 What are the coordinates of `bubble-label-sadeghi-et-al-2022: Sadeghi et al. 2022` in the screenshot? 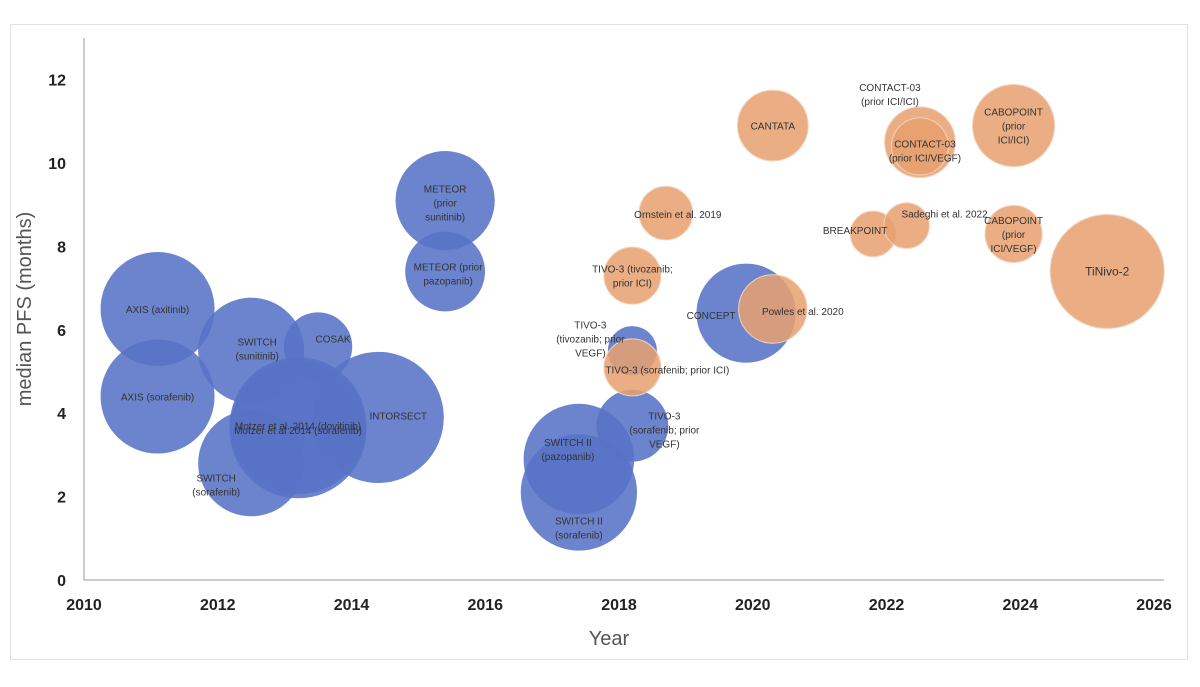 It's located at (944, 215).